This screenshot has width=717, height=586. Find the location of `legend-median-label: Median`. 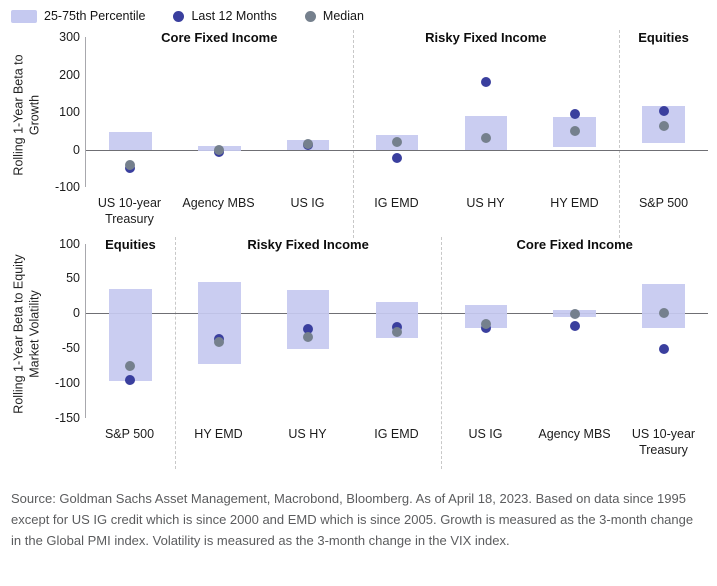

legend-median-label: Median is located at coordinates (343, 16).